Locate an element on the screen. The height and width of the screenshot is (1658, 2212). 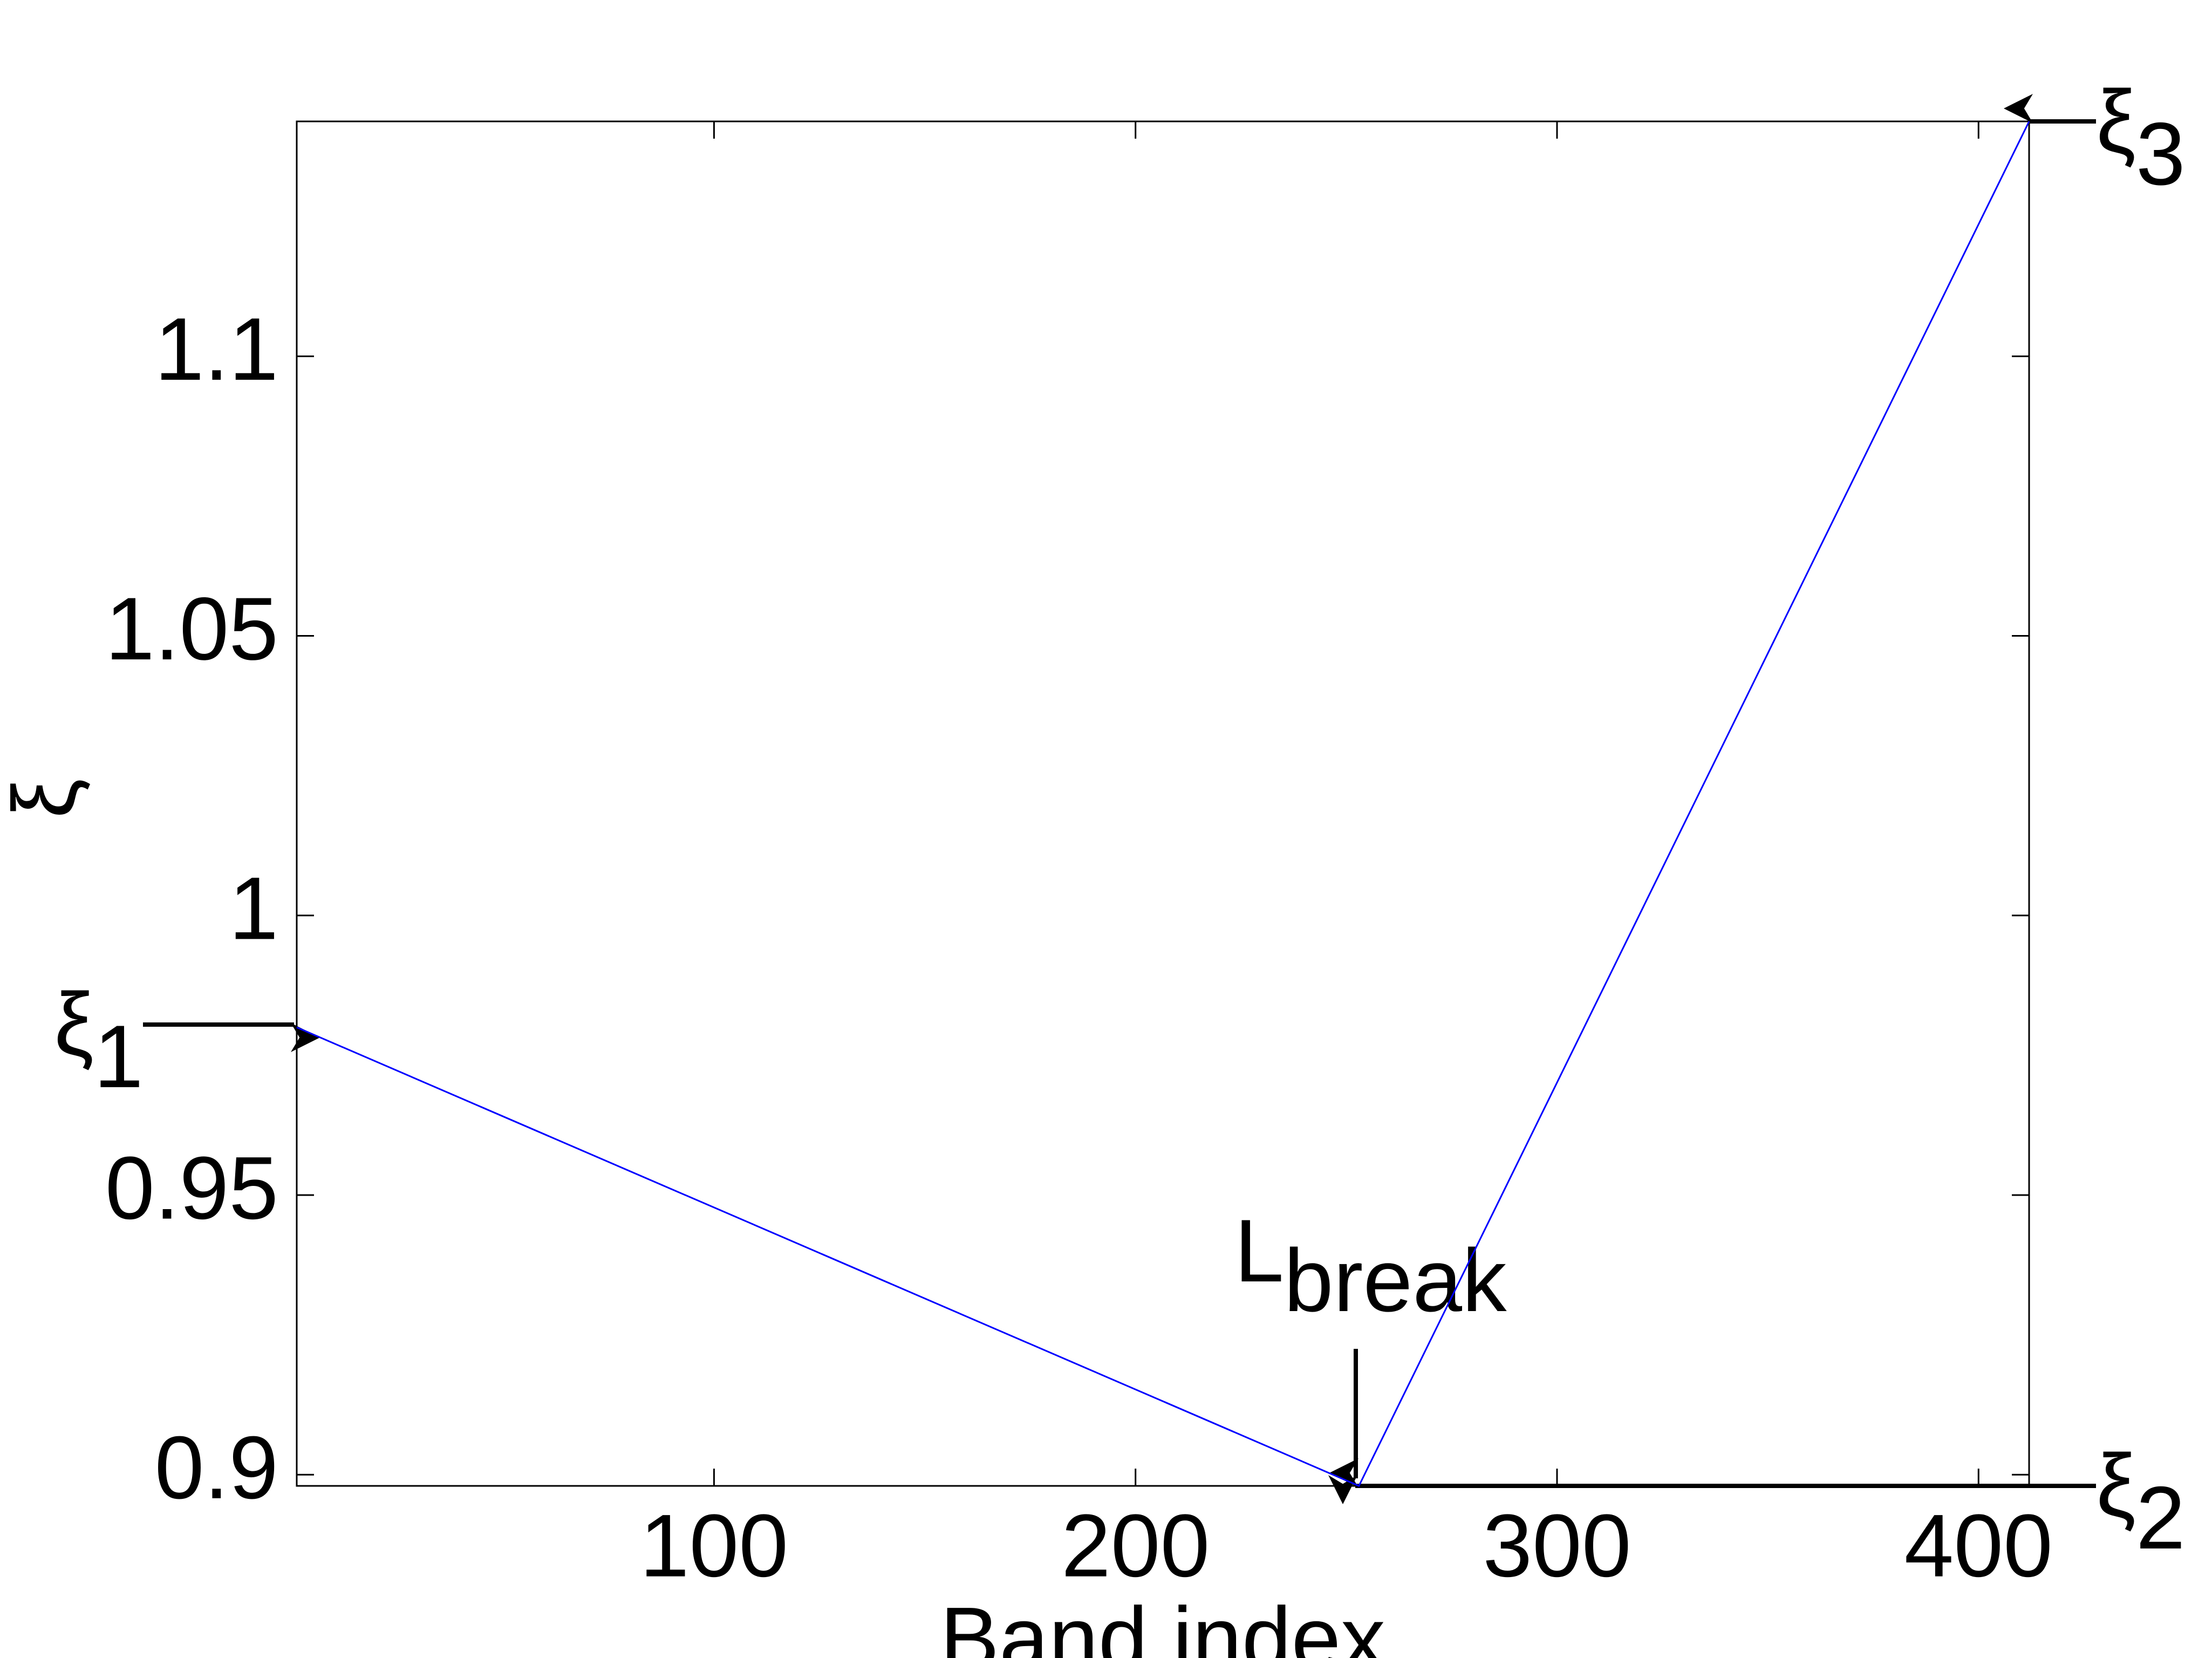
y-tick-label: 0.9 is located at coordinates (216, 1467).